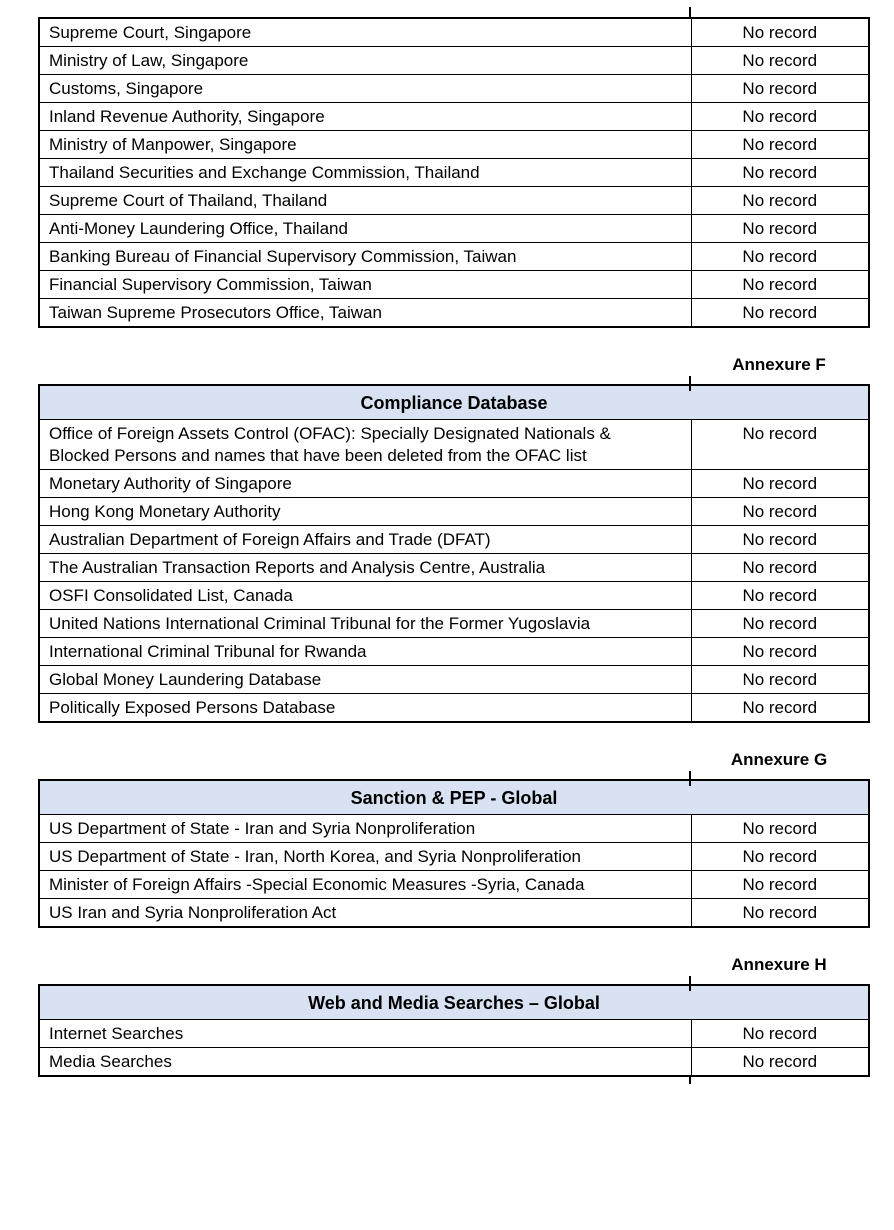  What do you see at coordinates (365, 483) in the screenshot?
I see `source-cell: Monetary Authority of Singapore` at bounding box center [365, 483].